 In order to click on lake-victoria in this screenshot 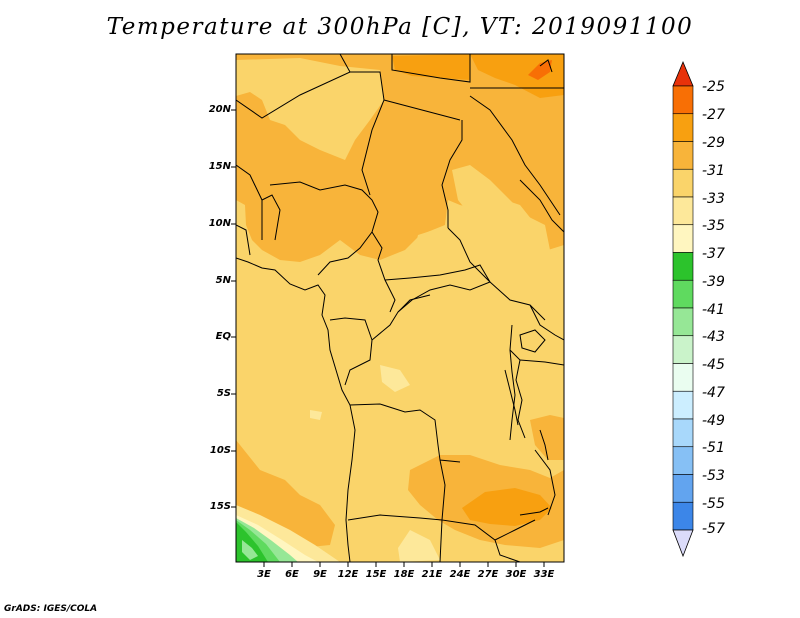, I will do `click(532, 341)`.